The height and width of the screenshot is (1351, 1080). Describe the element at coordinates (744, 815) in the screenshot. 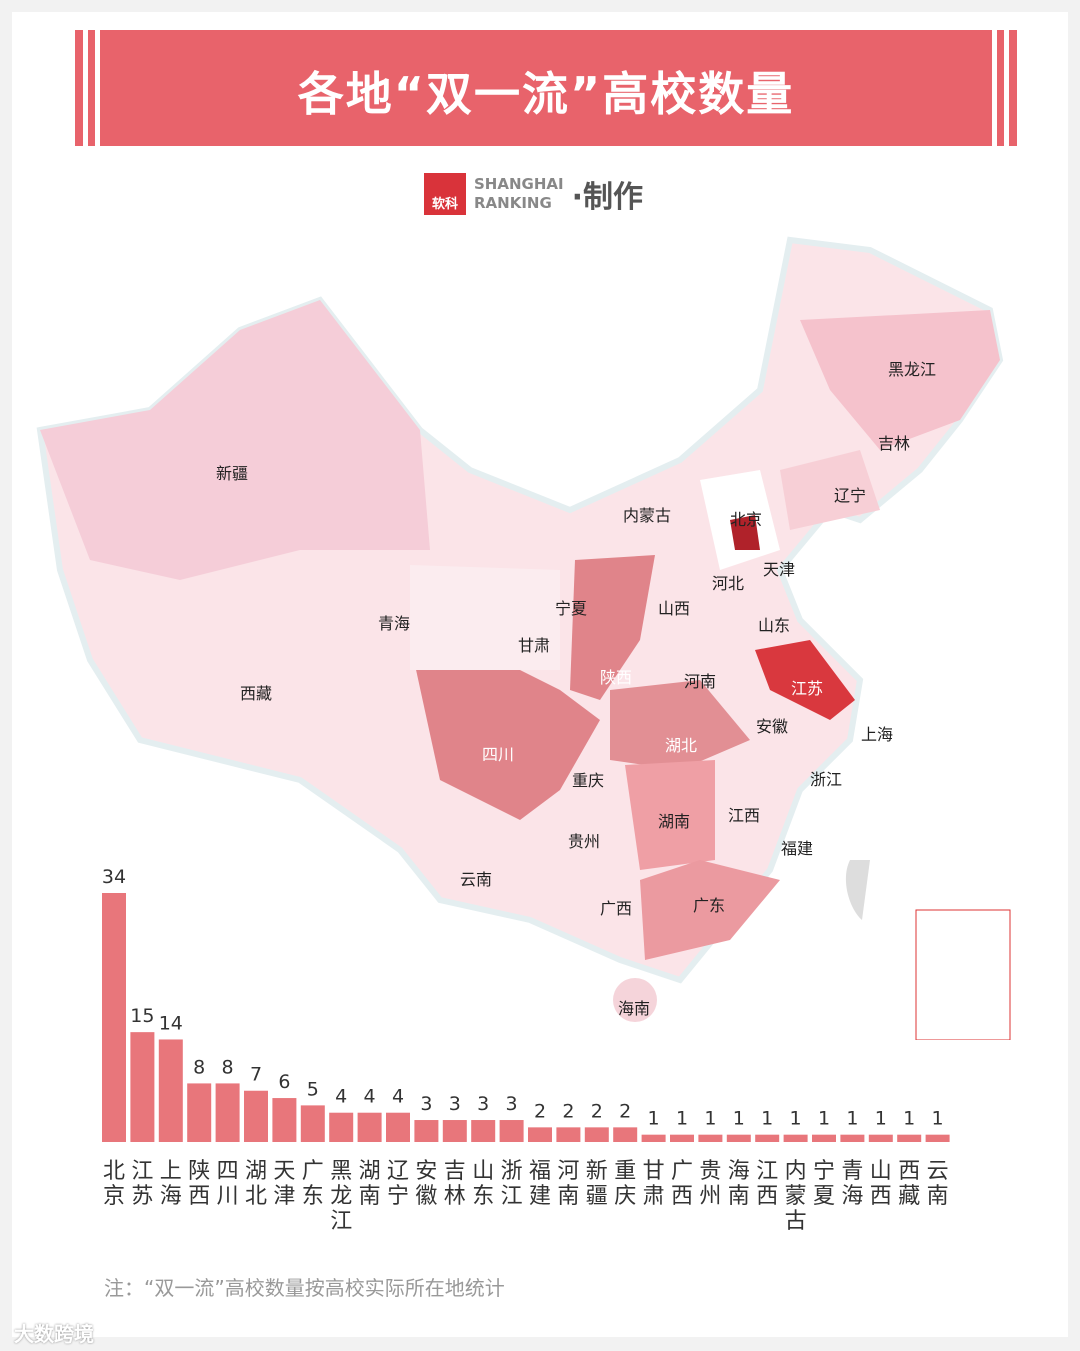

I see `map-label: 江西` at that location.